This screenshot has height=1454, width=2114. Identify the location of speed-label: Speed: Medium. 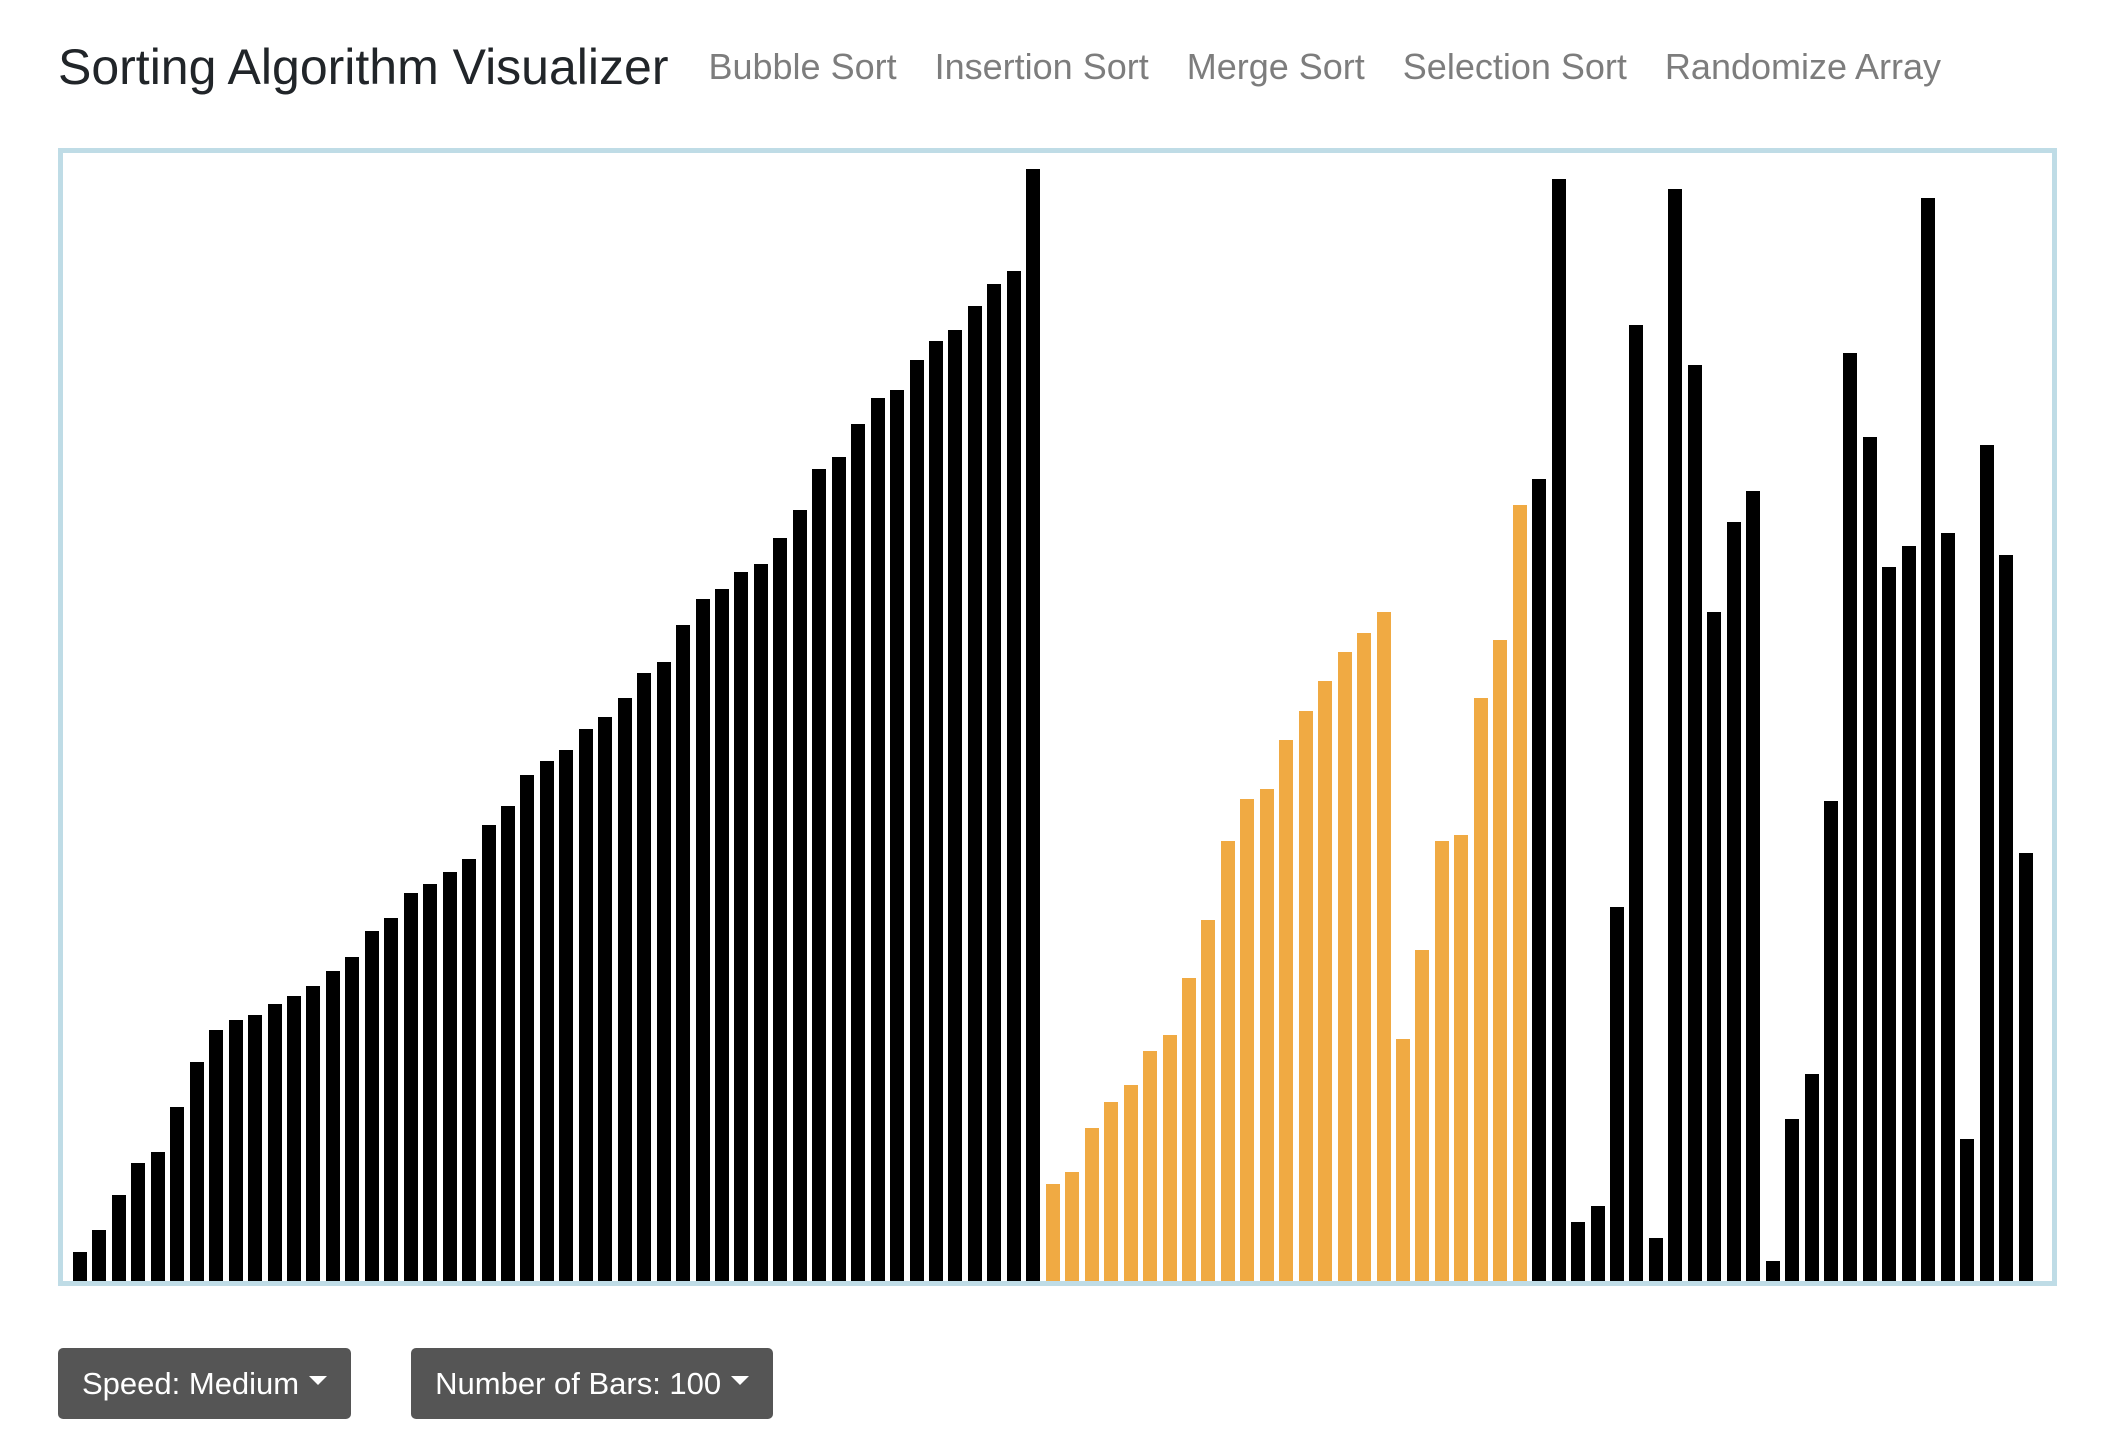
(191, 1383).